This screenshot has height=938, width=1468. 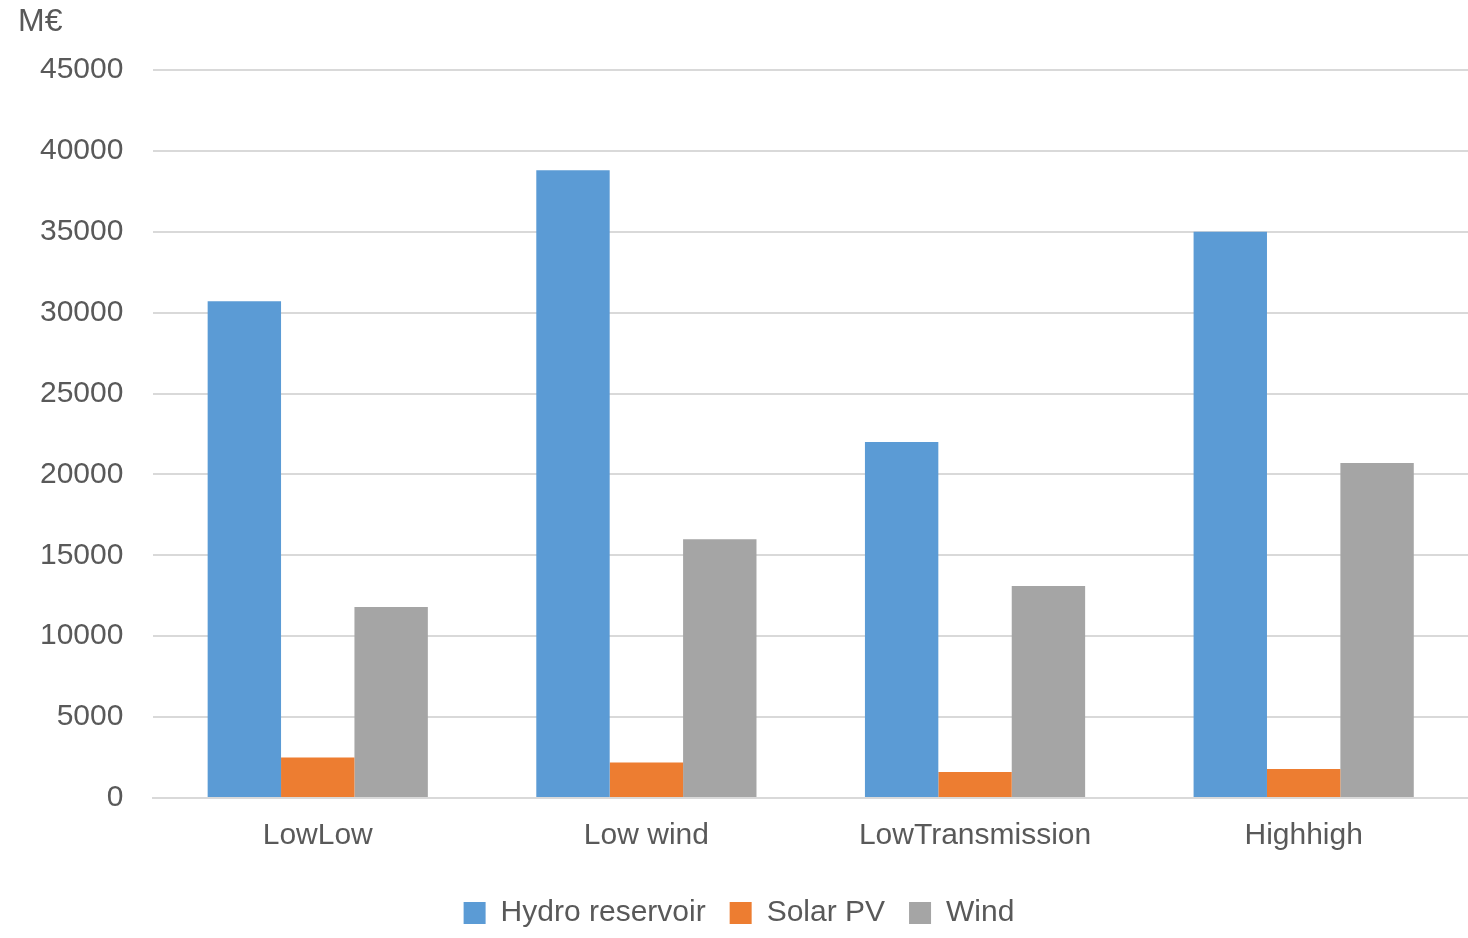 What do you see at coordinates (115, 796) in the screenshot?
I see `y-tick-label: 0` at bounding box center [115, 796].